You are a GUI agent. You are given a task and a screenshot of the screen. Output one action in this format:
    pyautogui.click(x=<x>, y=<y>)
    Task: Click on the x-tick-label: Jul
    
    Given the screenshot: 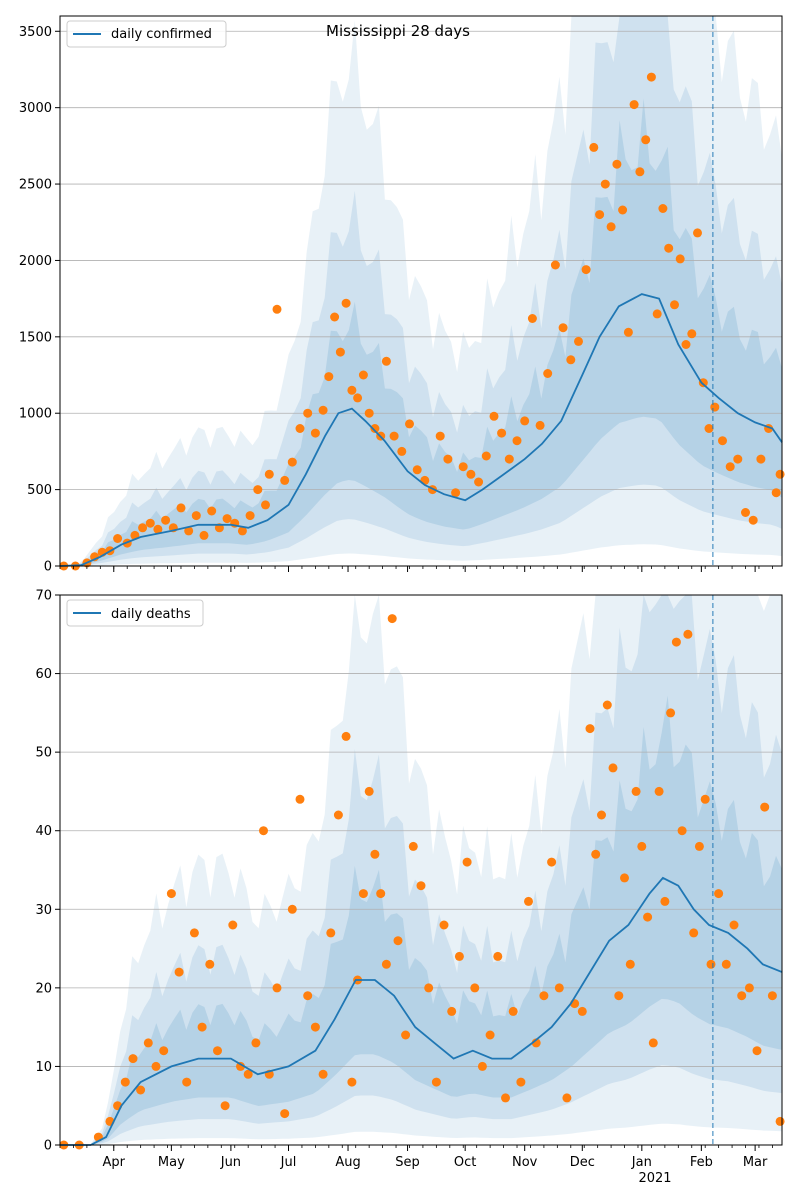 What is the action you would take?
    pyautogui.click(x=288, y=1162)
    